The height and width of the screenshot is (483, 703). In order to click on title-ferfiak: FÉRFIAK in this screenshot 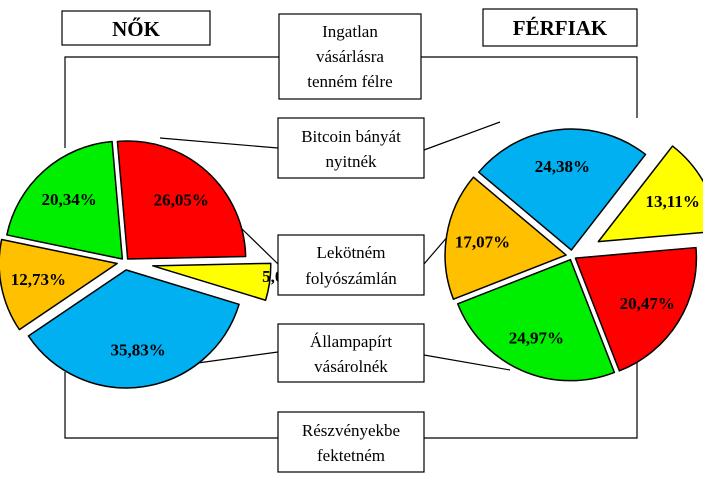, I will do `click(560, 28)`.